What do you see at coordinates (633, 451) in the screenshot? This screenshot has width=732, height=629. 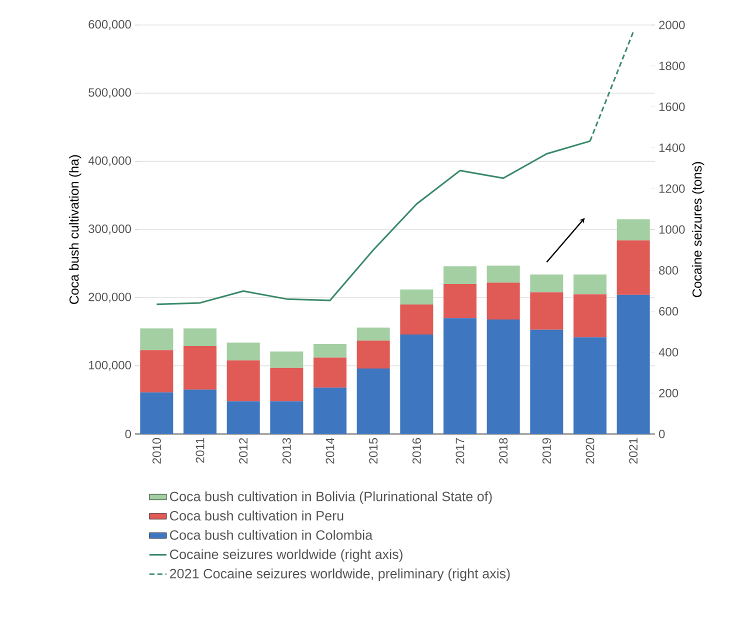 I see `x-tick-label: 2021` at bounding box center [633, 451].